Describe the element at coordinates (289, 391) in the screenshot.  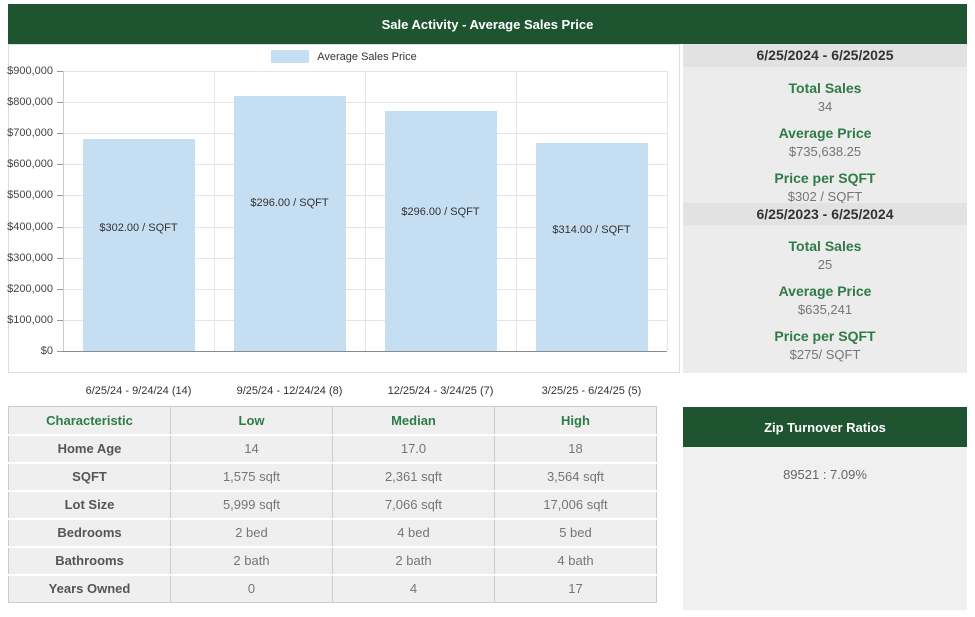
I see `x-axis-label: 9/25/24 - 12/24/24 (8)` at that location.